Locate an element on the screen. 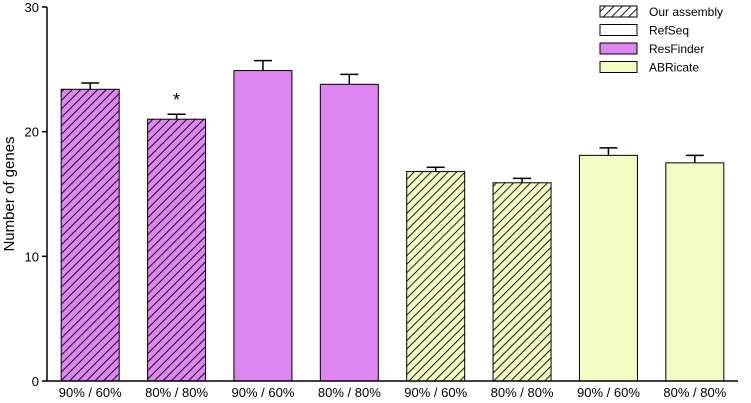  legend-label: ResFinder is located at coordinates (676, 49).